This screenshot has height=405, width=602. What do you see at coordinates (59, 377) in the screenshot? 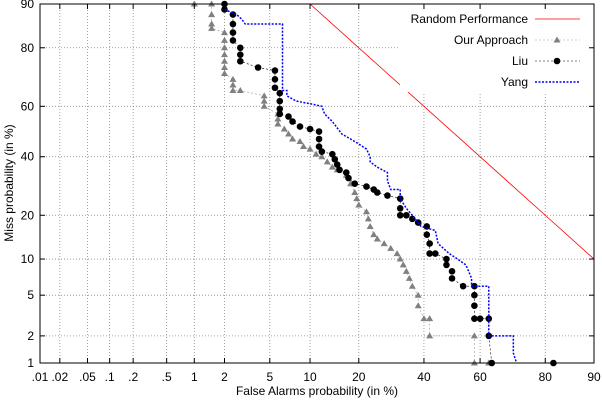
I see `x-tick-label: .02` at bounding box center [59, 377].